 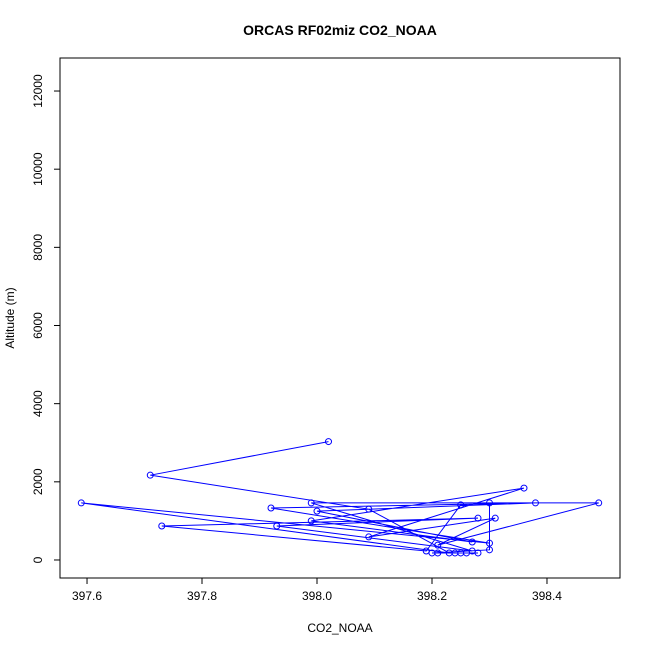 What do you see at coordinates (340, 30) in the screenshot?
I see `chart-title: ORCAS RF02miz CO2_NOAA` at bounding box center [340, 30].